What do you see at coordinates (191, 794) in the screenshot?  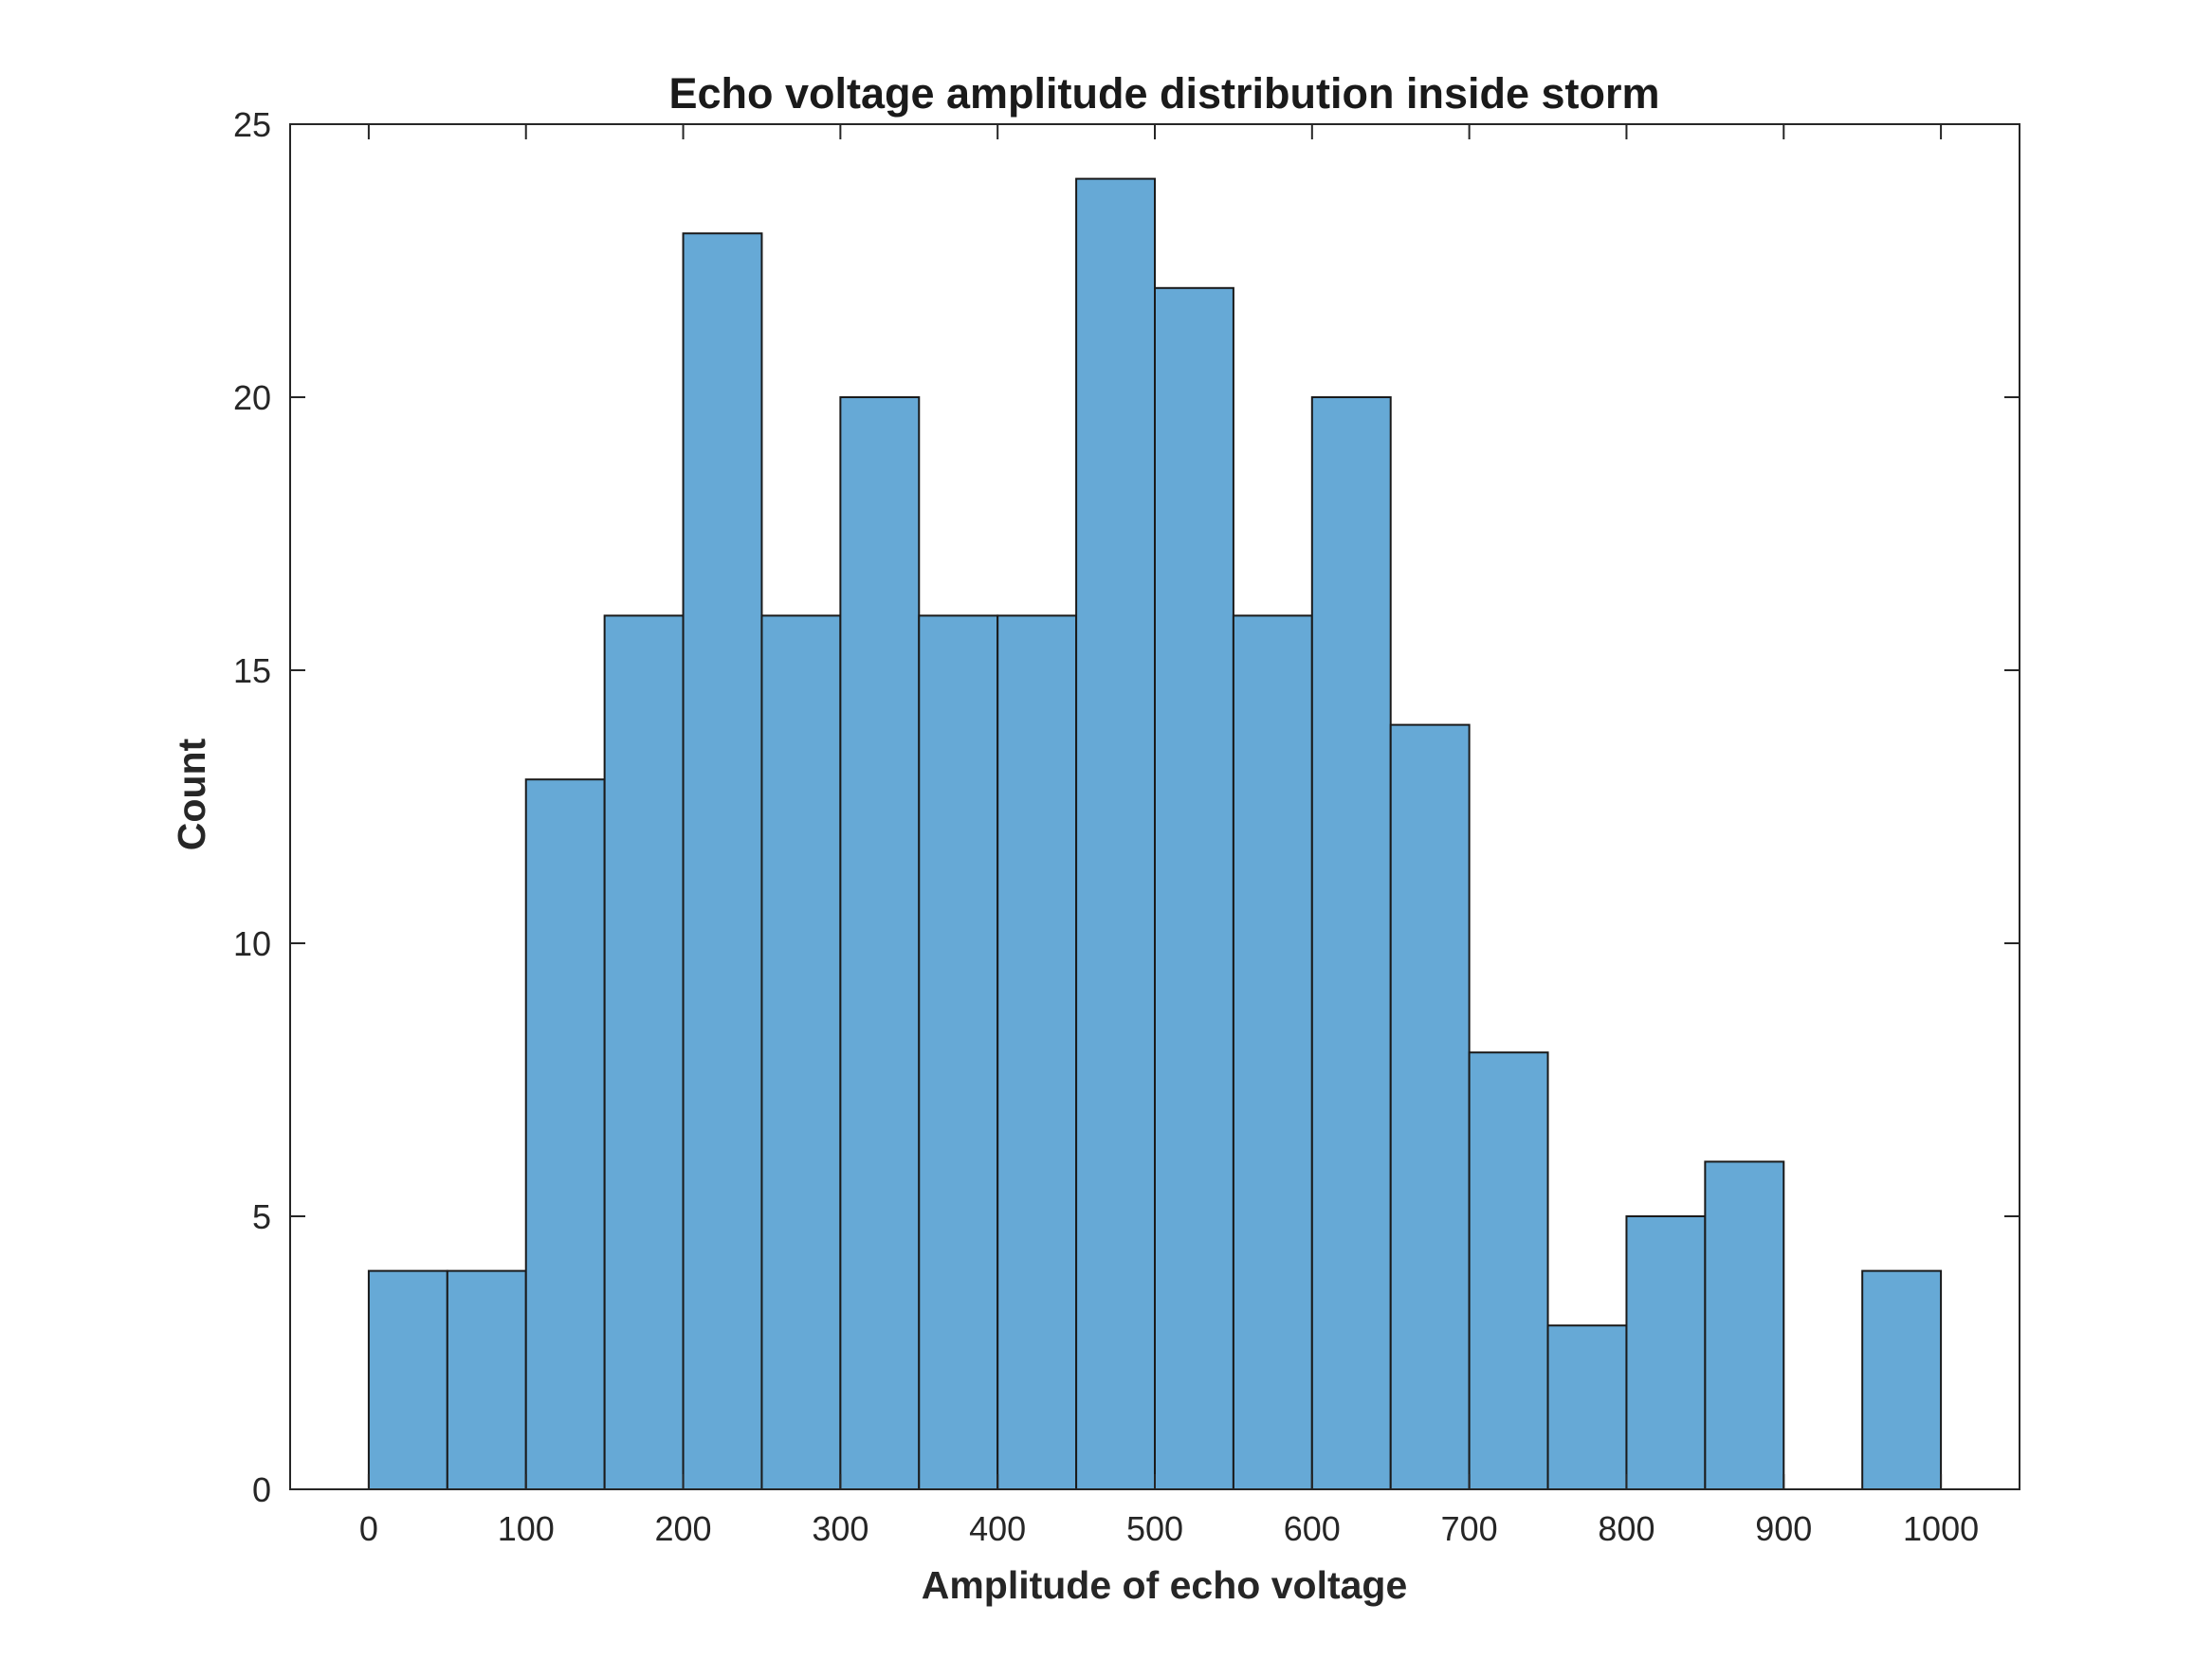 I see `y-axis-label: Count` at bounding box center [191, 794].